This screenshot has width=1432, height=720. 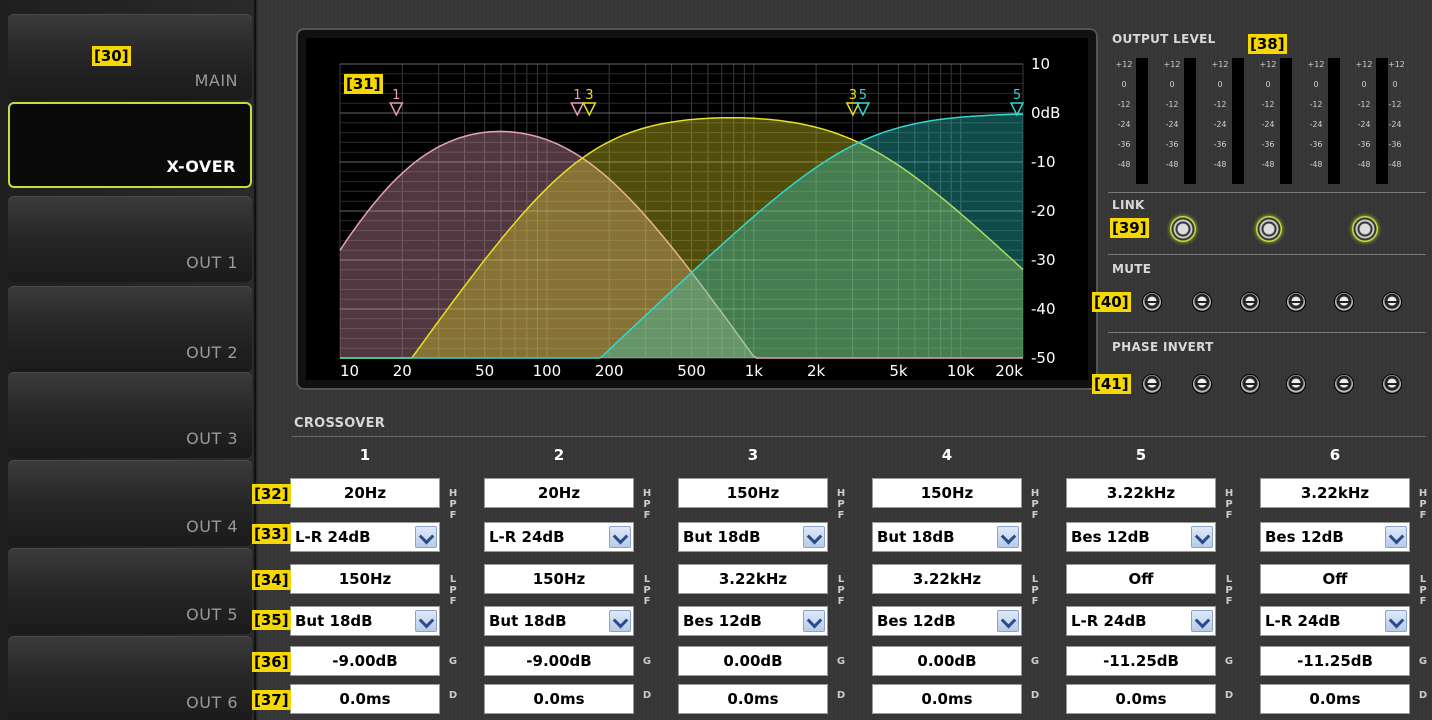 I want to click on link-title: LINK, so click(x=1128, y=205).